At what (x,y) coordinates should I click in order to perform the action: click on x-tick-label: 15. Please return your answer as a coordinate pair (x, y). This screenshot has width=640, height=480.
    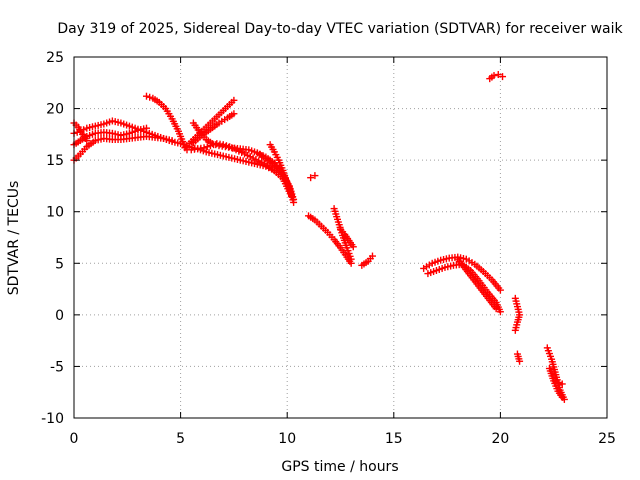
    Looking at the image, I should click on (394, 439).